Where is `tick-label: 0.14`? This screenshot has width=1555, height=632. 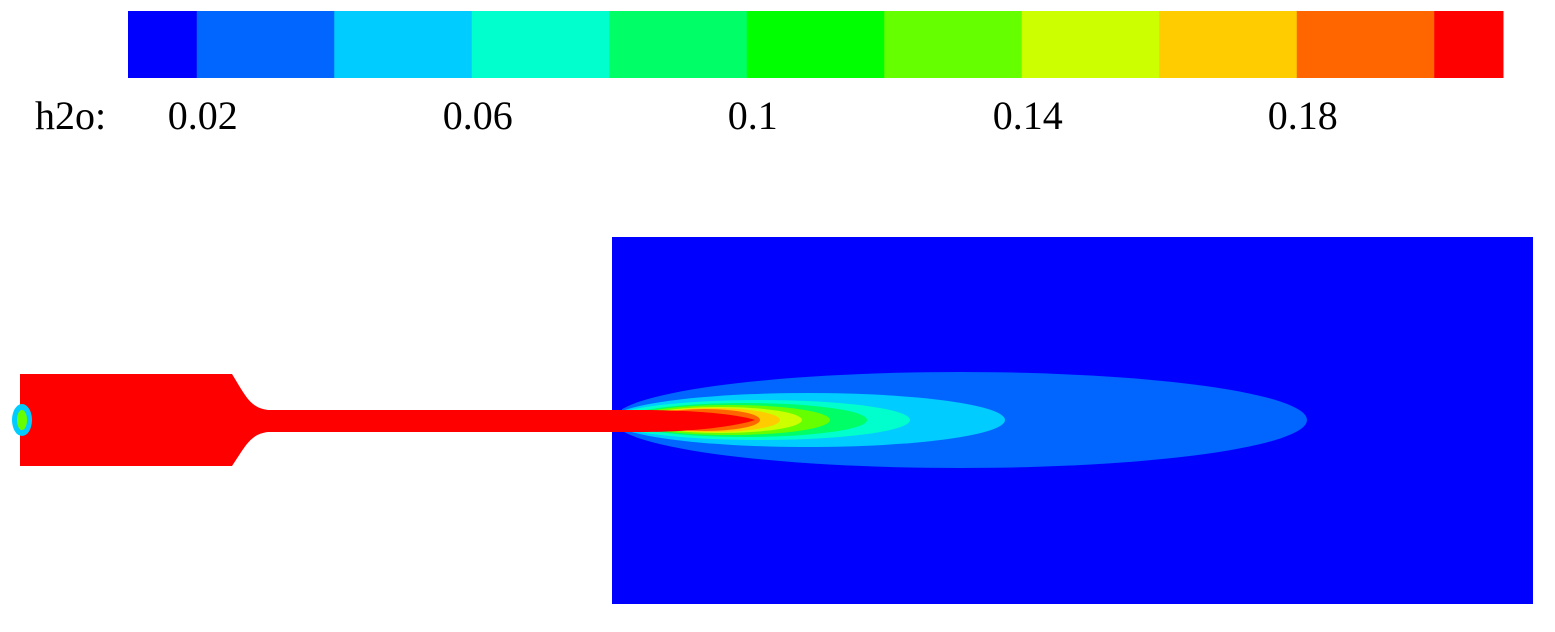
tick-label: 0.14 is located at coordinates (1028, 115).